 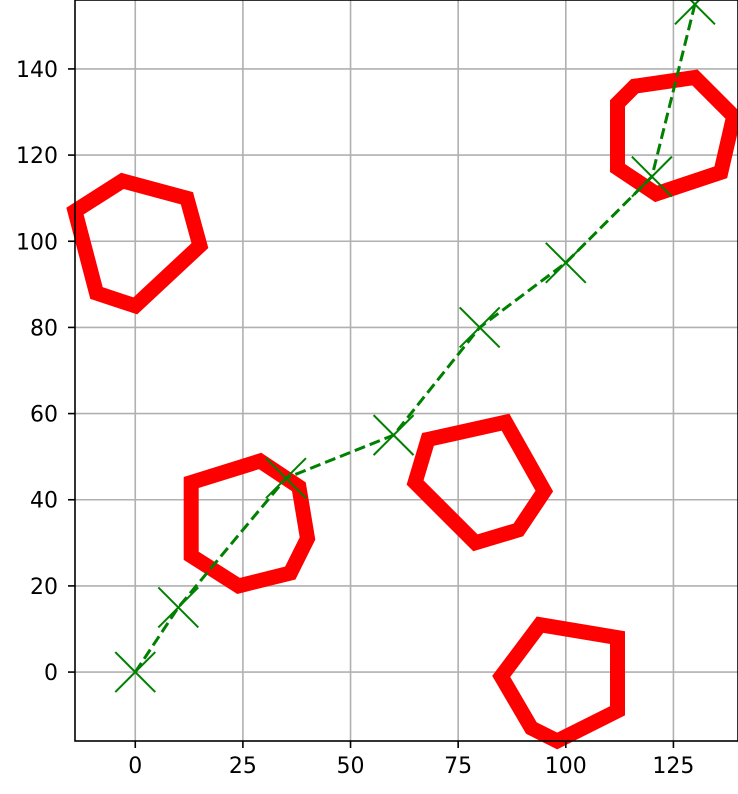 What do you see at coordinates (351, 766) in the screenshot?
I see `x-tick-label: 50` at bounding box center [351, 766].